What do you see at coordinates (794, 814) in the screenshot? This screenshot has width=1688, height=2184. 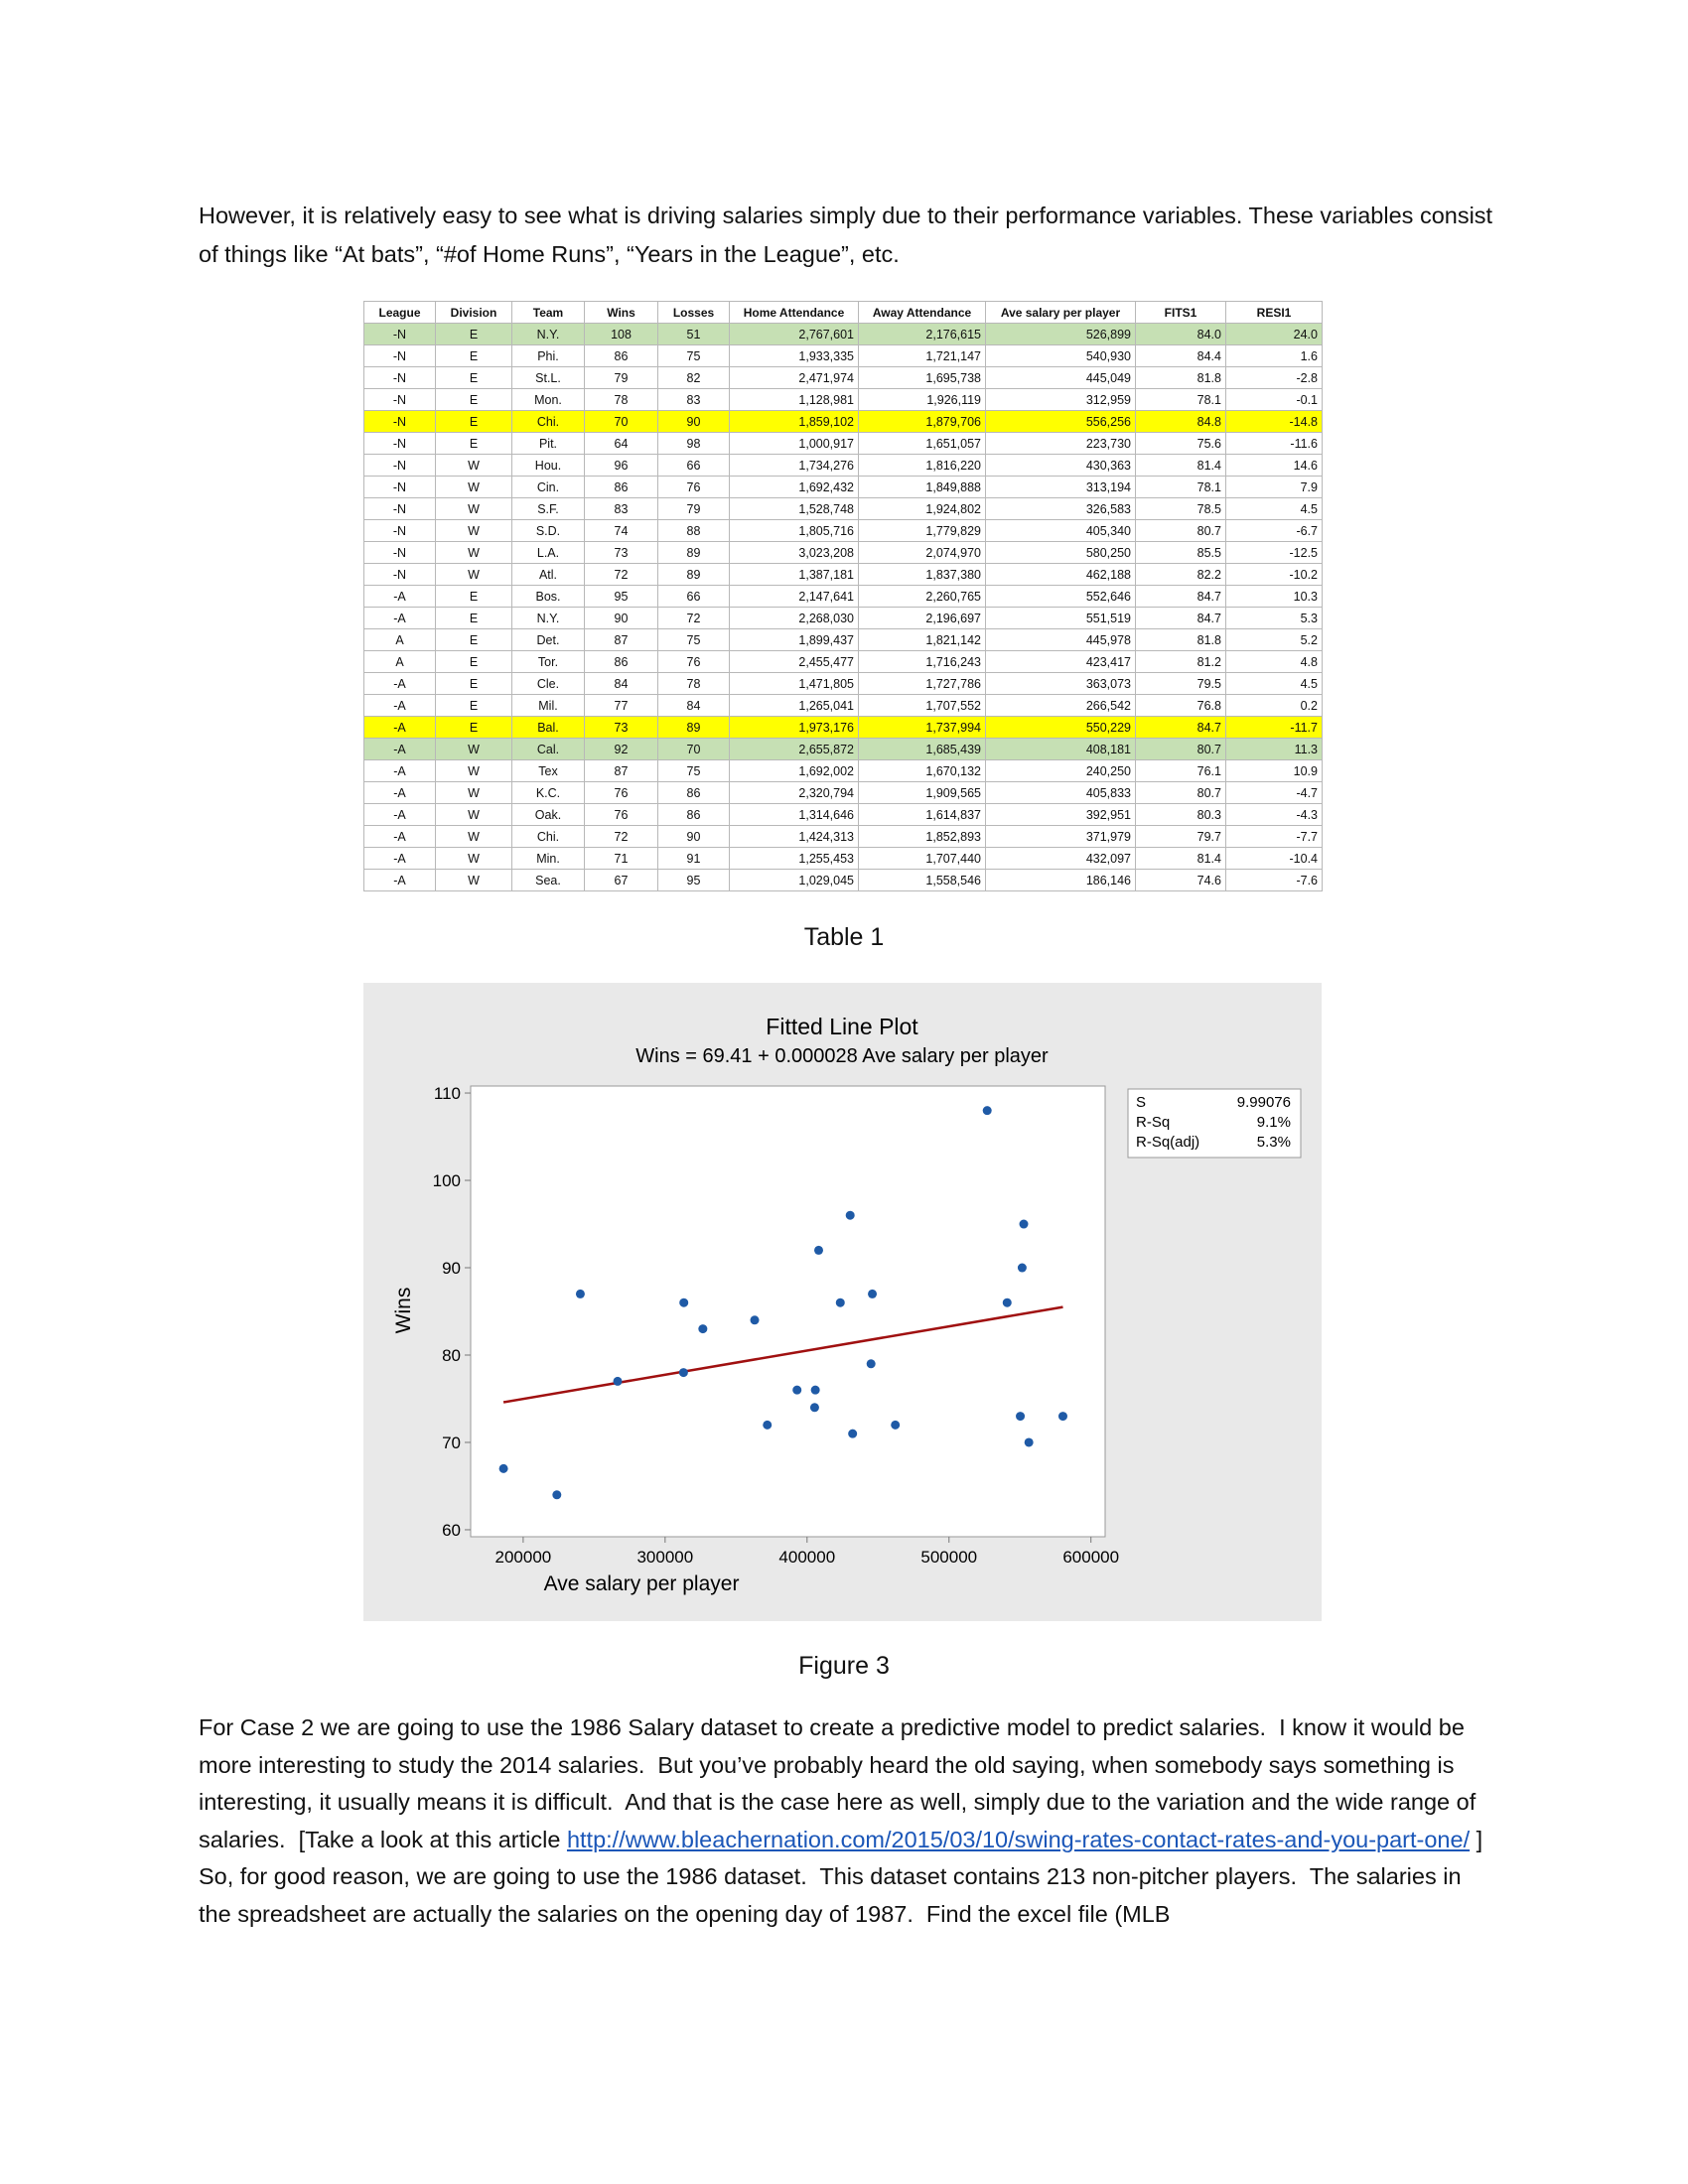 I see `table-cell: 1,314,646` at bounding box center [794, 814].